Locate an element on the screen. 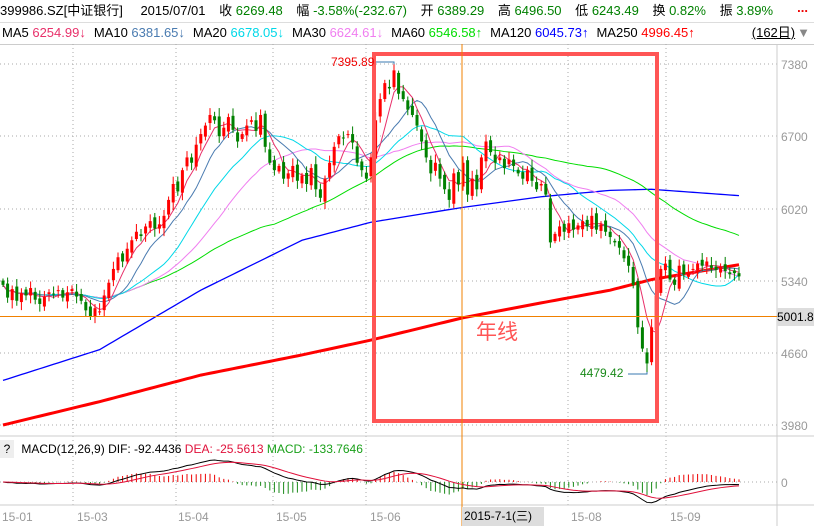 The image size is (814, 526). low-label: 低 is located at coordinates (582, 10).